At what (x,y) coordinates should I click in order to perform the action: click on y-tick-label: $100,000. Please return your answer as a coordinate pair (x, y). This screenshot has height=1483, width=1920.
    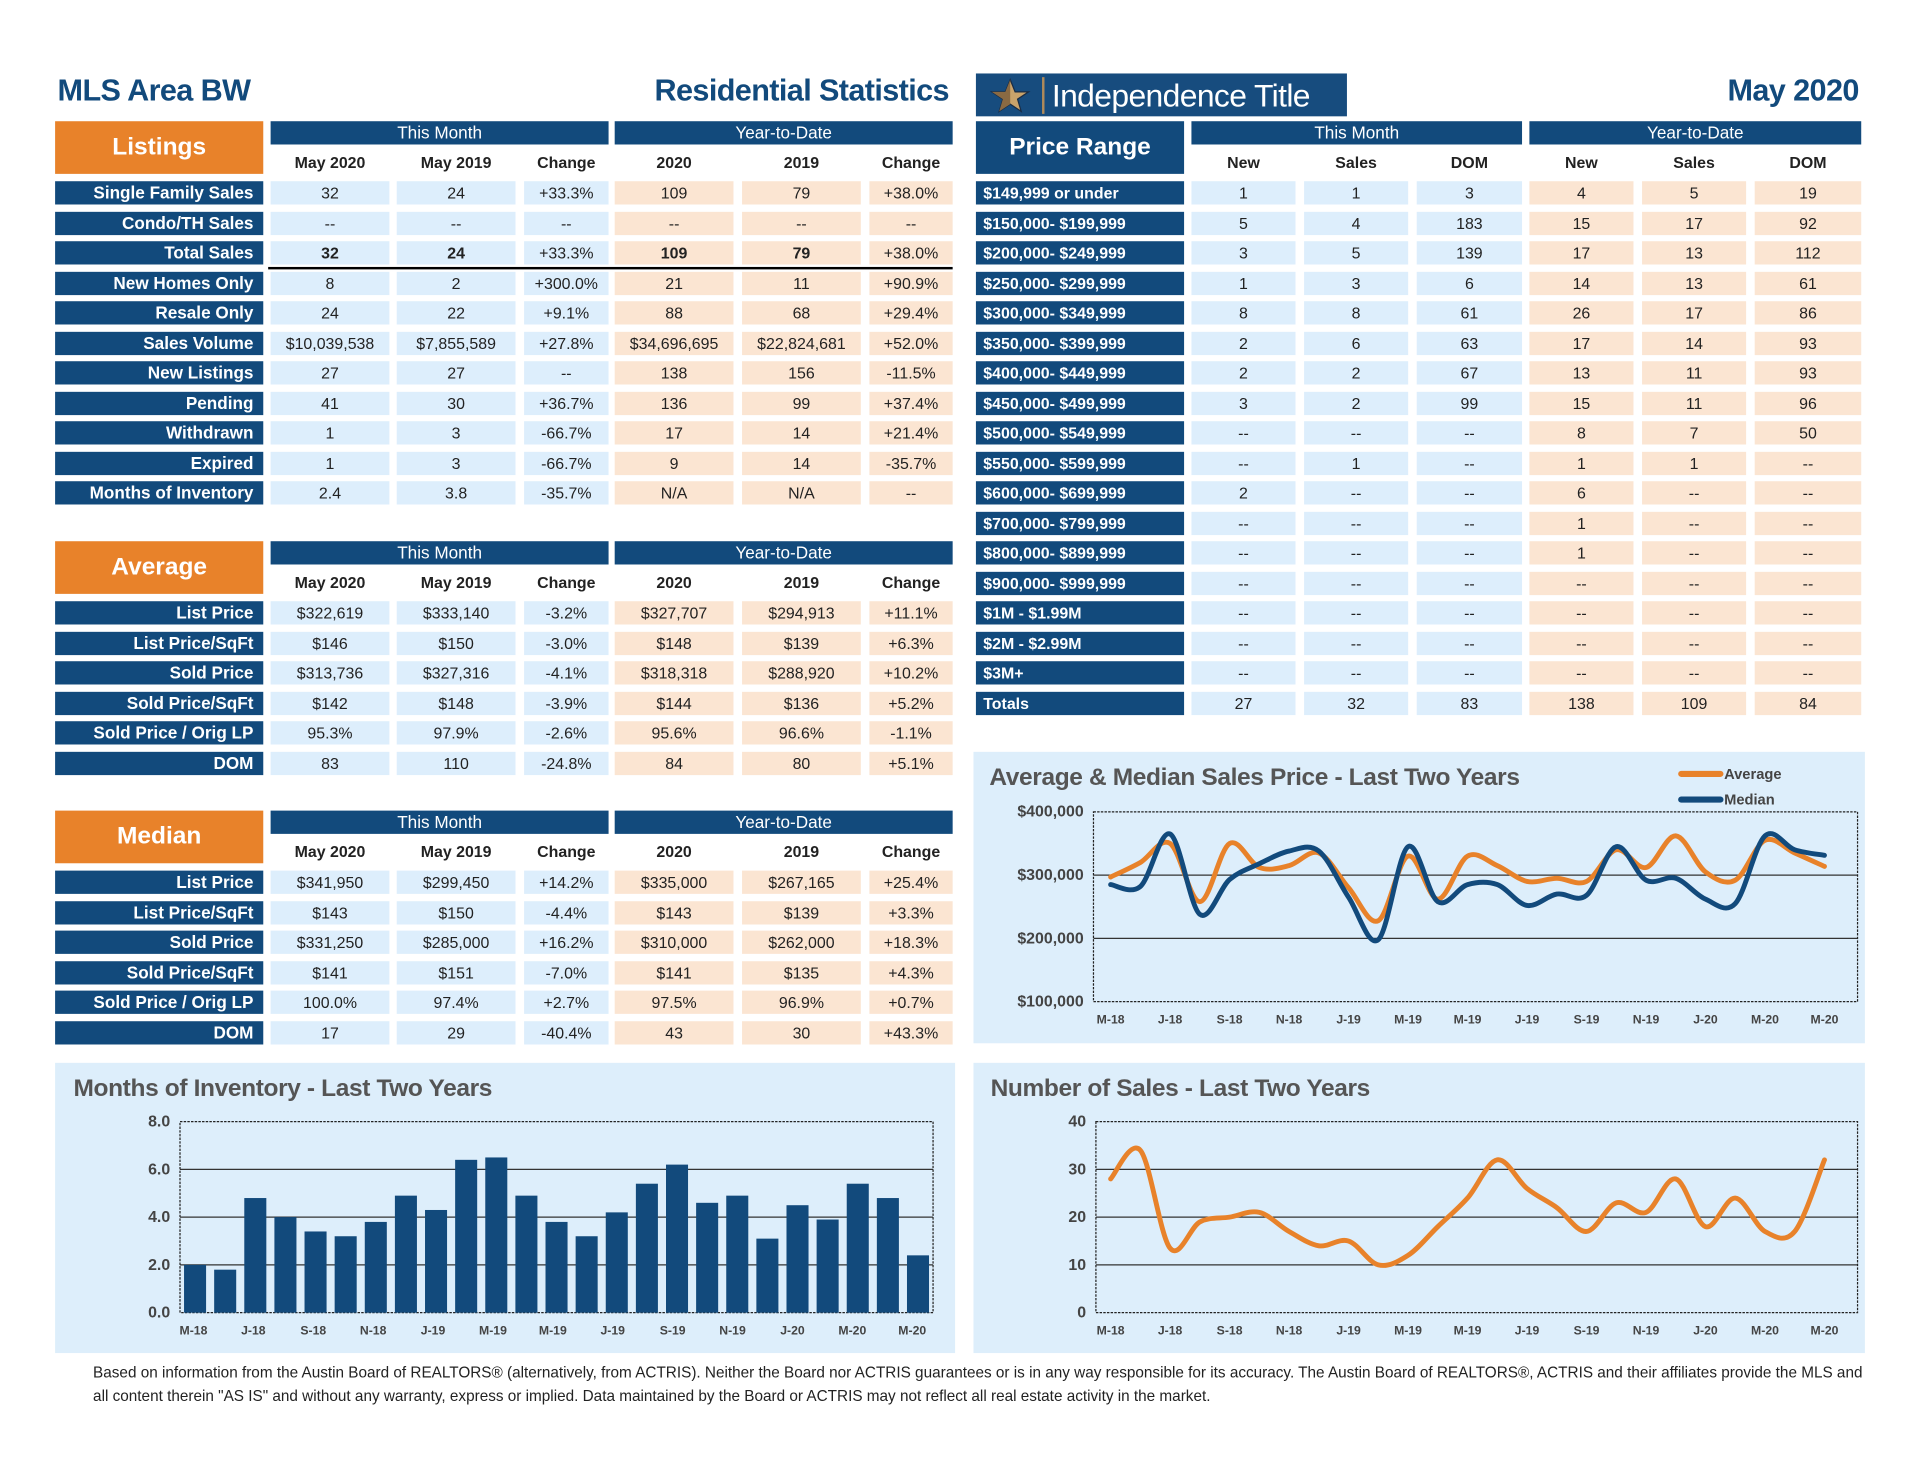
    Looking at the image, I should click on (1050, 1002).